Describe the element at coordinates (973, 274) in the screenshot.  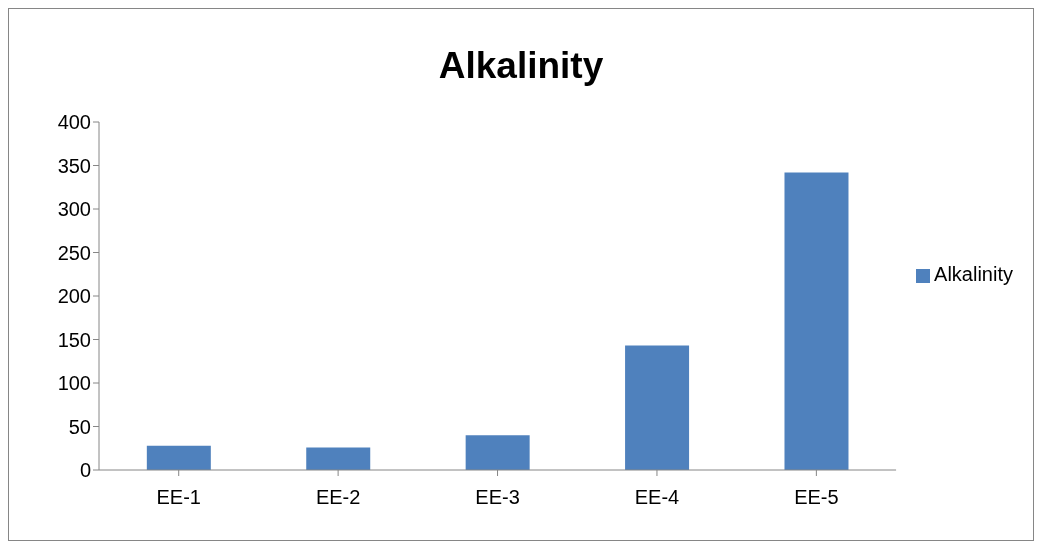
I see `legend-label: Alkalinity` at that location.